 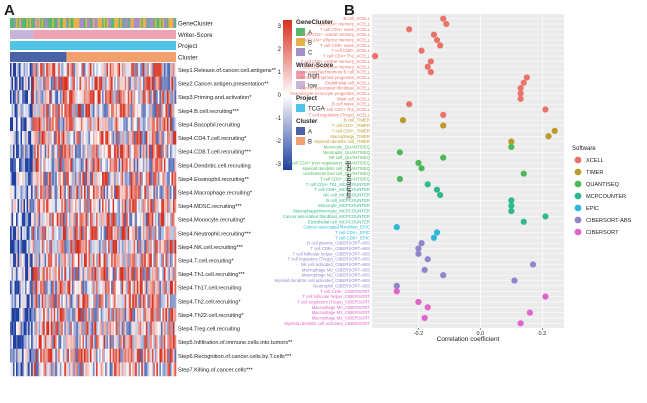 What do you see at coordinates (212, 275) in the screenshot?
I see `step-label: Step4.Th1.cell.recruiting***` at bounding box center [212, 275].